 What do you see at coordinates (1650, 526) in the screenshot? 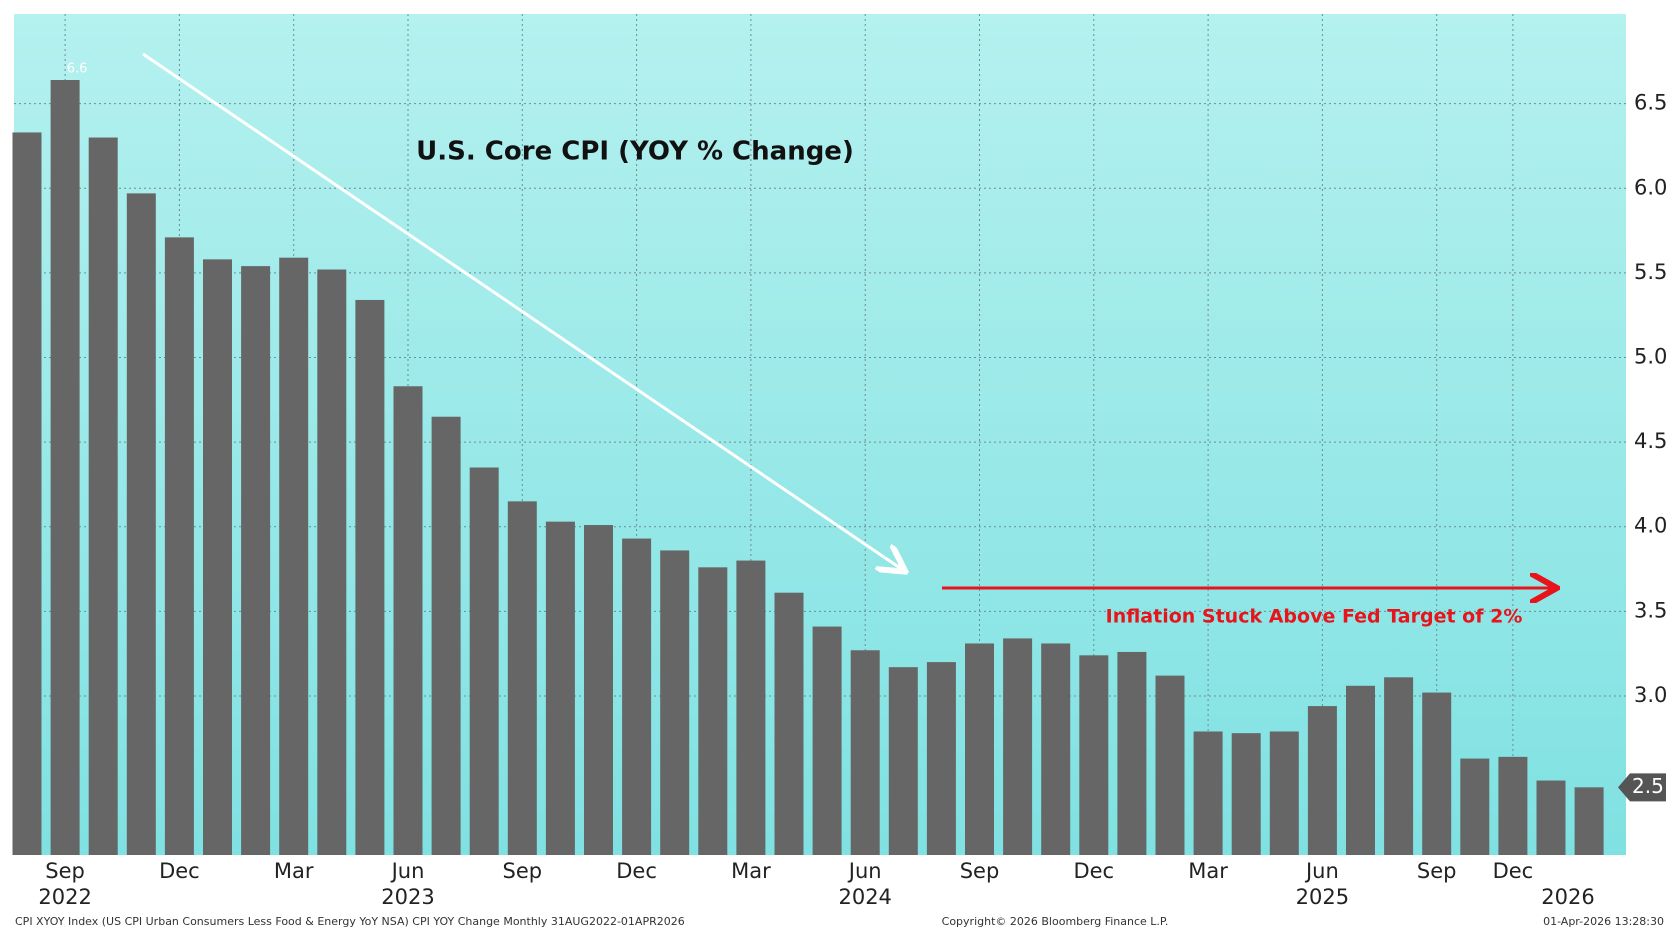
I see `y-tick-label: 4.0` at bounding box center [1650, 526].